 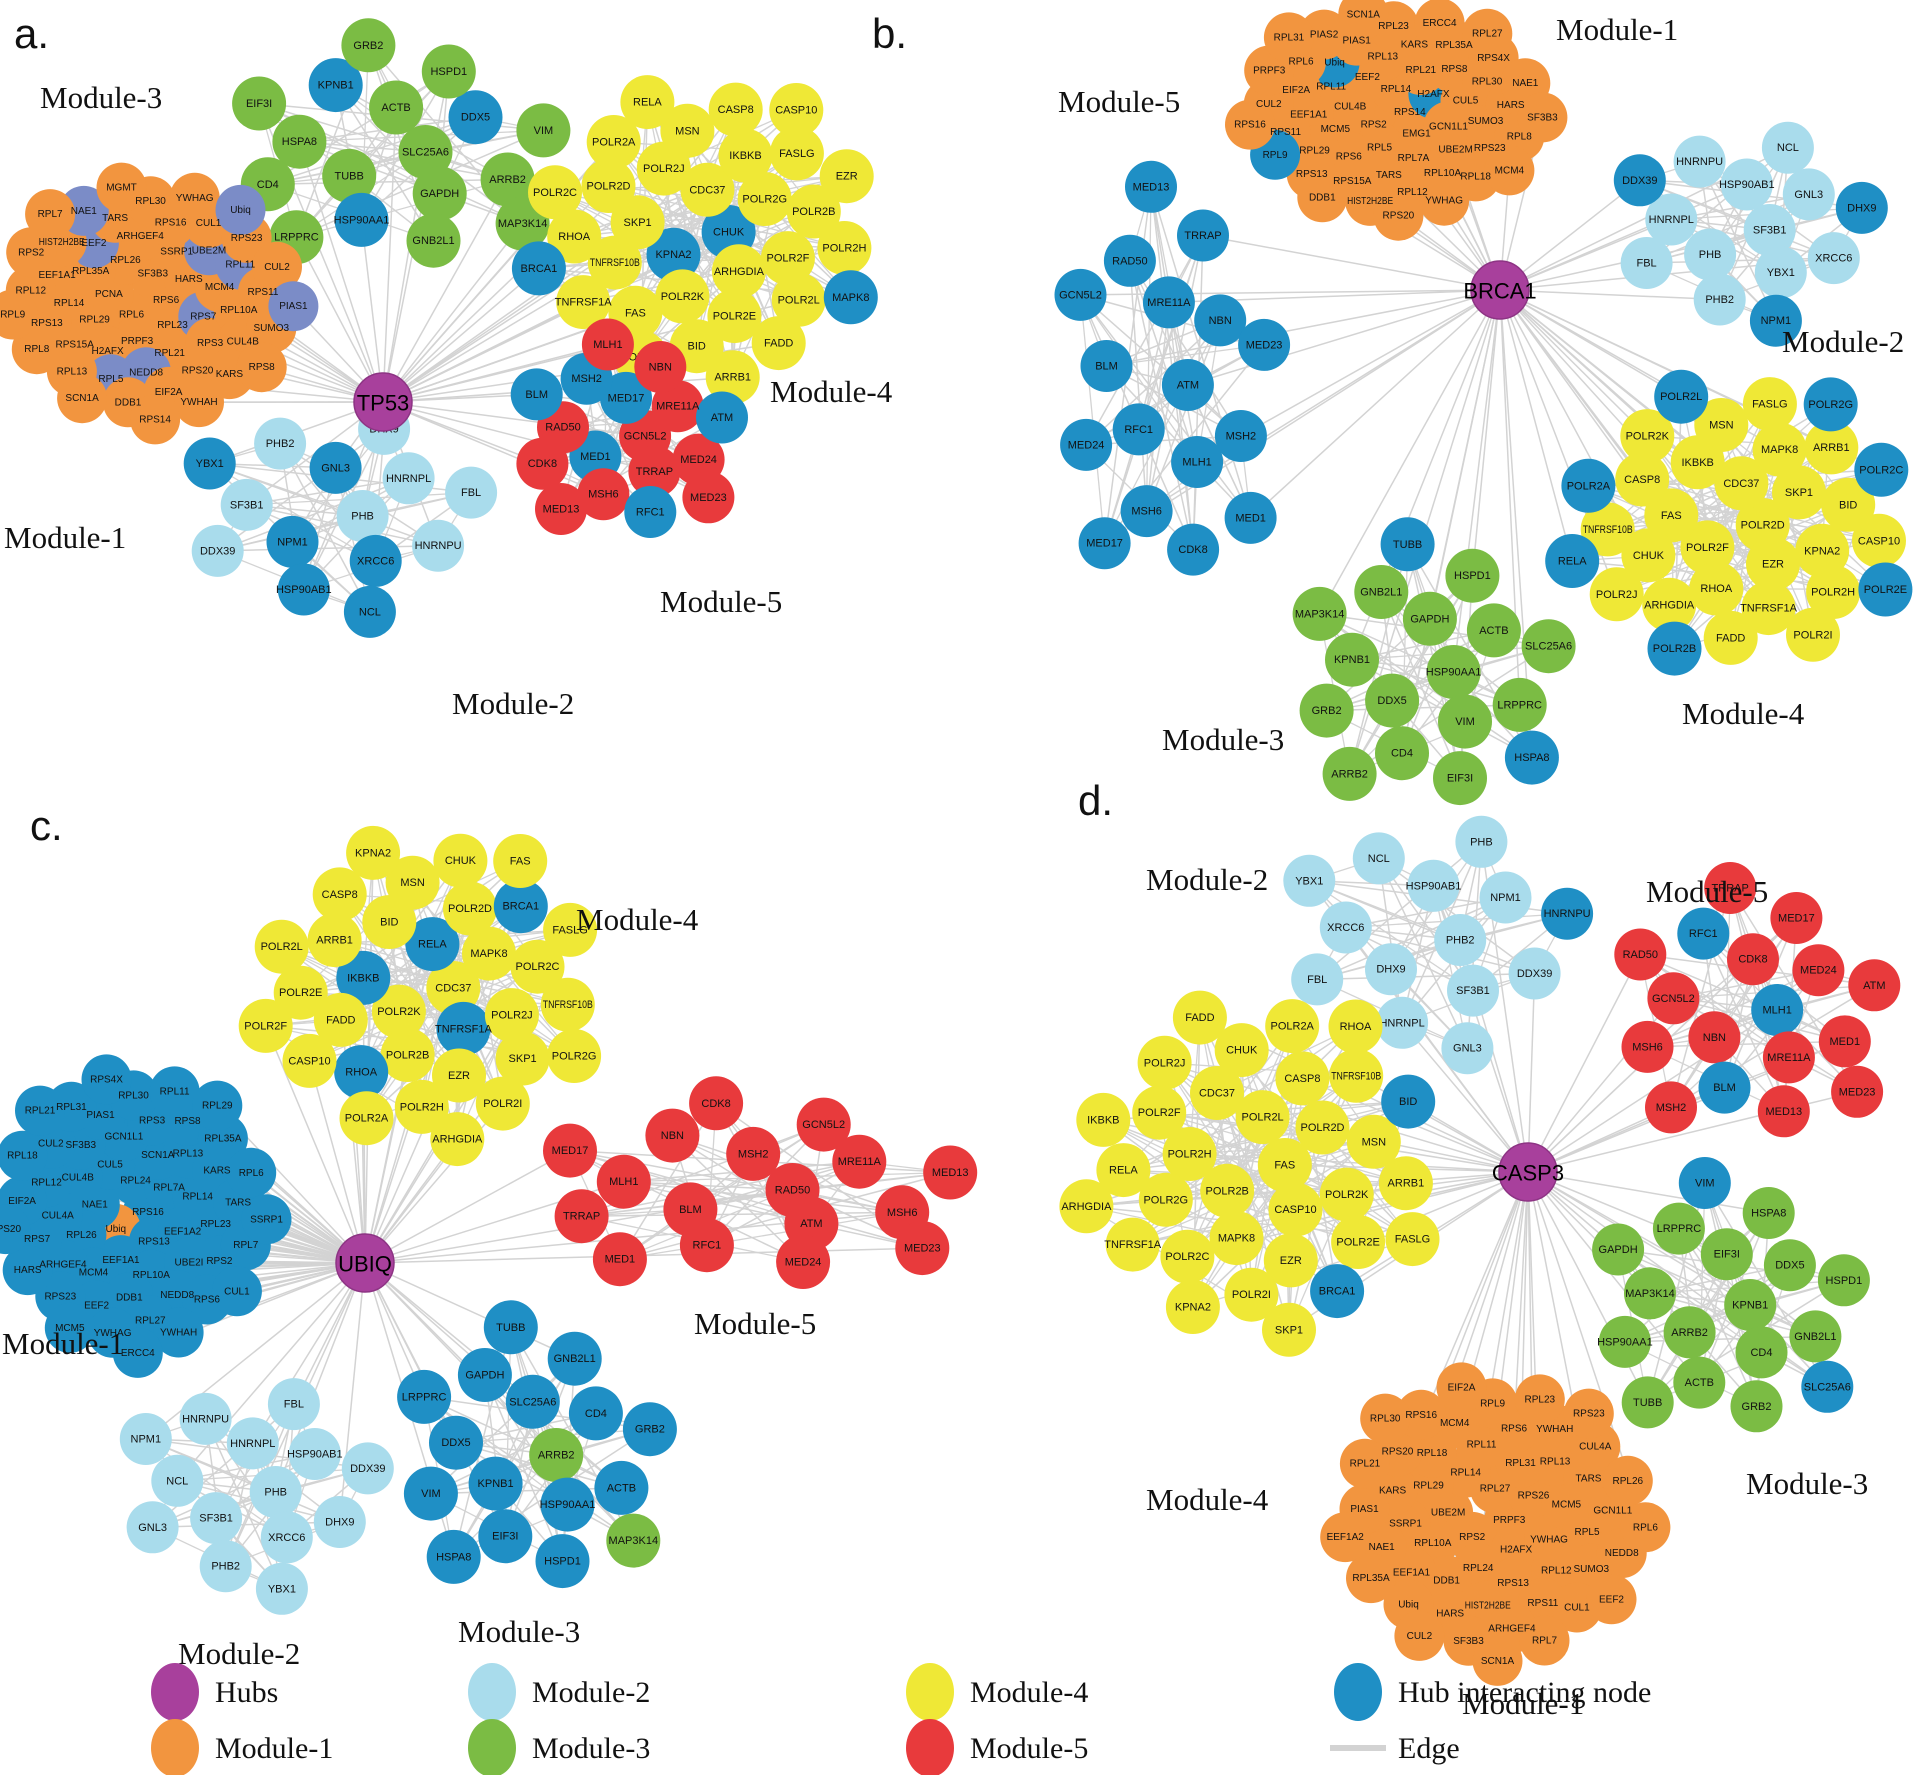 I want to click on node-POLR2C, so click(x=1881, y=469).